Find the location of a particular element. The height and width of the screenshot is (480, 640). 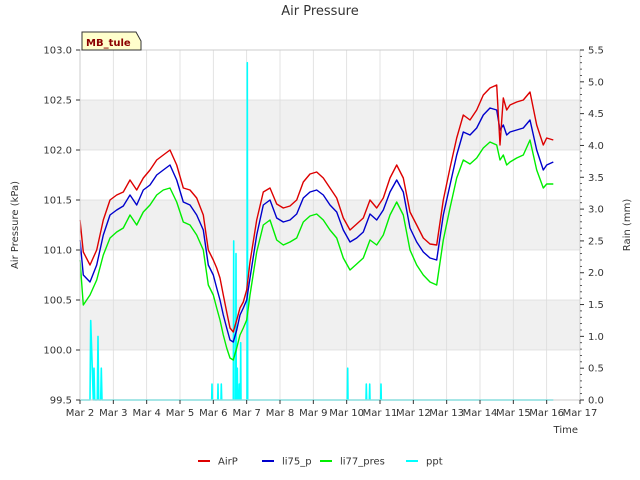

site-label-box: MB_tule is located at coordinates (111, 41).